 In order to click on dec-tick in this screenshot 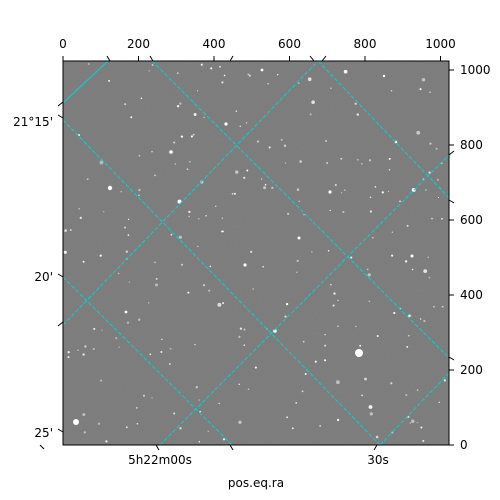, I will do `click(60, 430)`.